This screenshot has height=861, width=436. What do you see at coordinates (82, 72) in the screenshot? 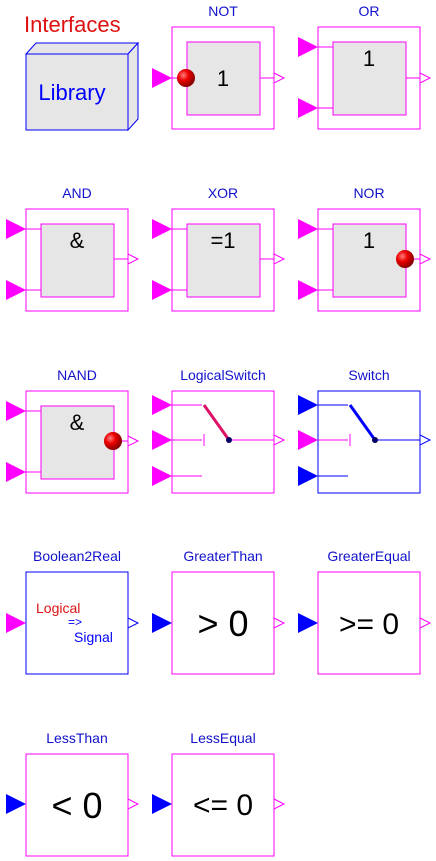
I see `library-icon: Interfaces Library` at bounding box center [82, 72].